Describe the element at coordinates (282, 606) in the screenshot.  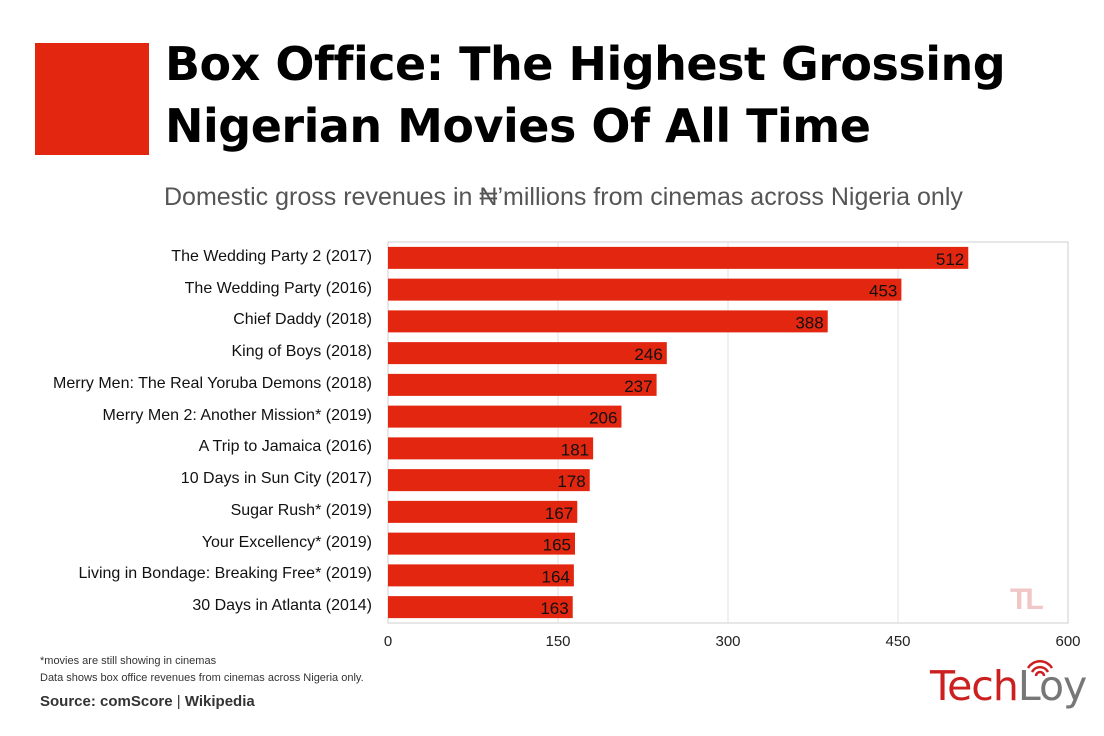
I see `category-label: 30 Days in Atlanta (2014)` at that location.